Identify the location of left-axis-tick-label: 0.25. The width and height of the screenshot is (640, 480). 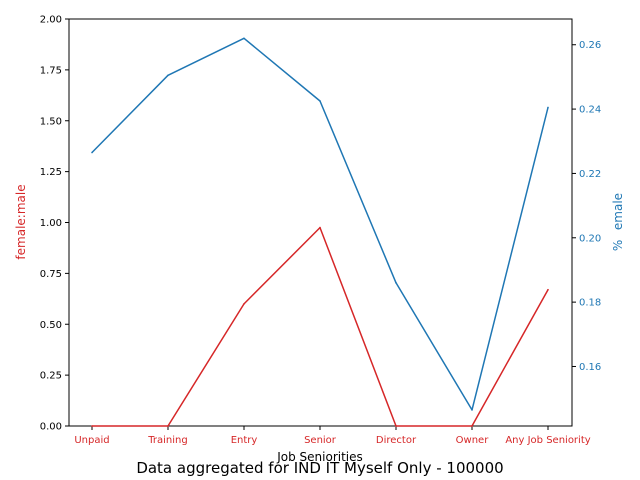
(51, 376).